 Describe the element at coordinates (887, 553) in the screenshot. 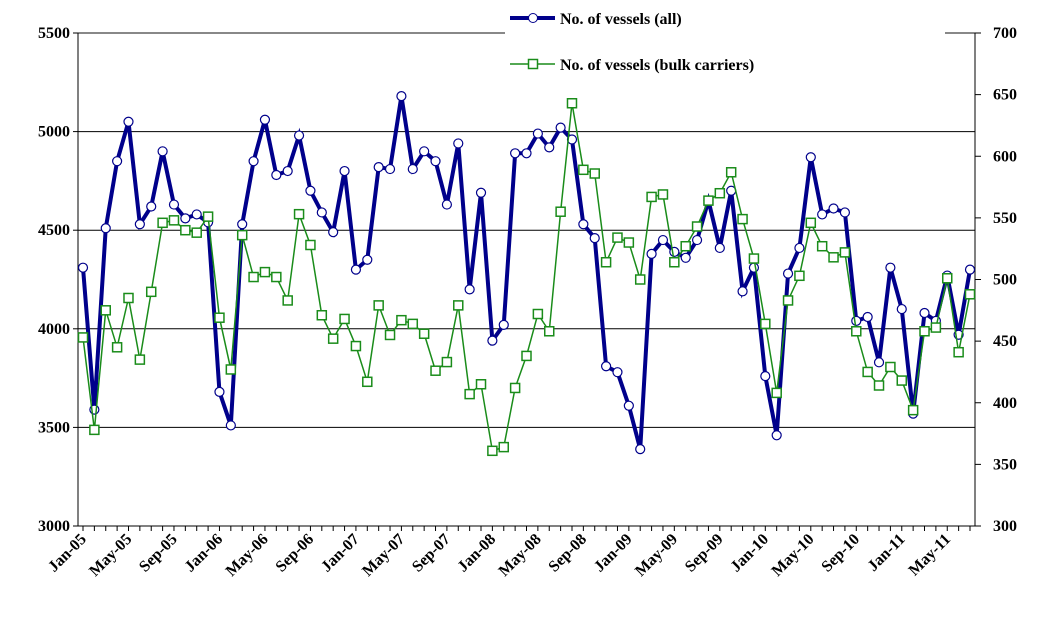

I see `x-tick-label: Jan-11` at that location.